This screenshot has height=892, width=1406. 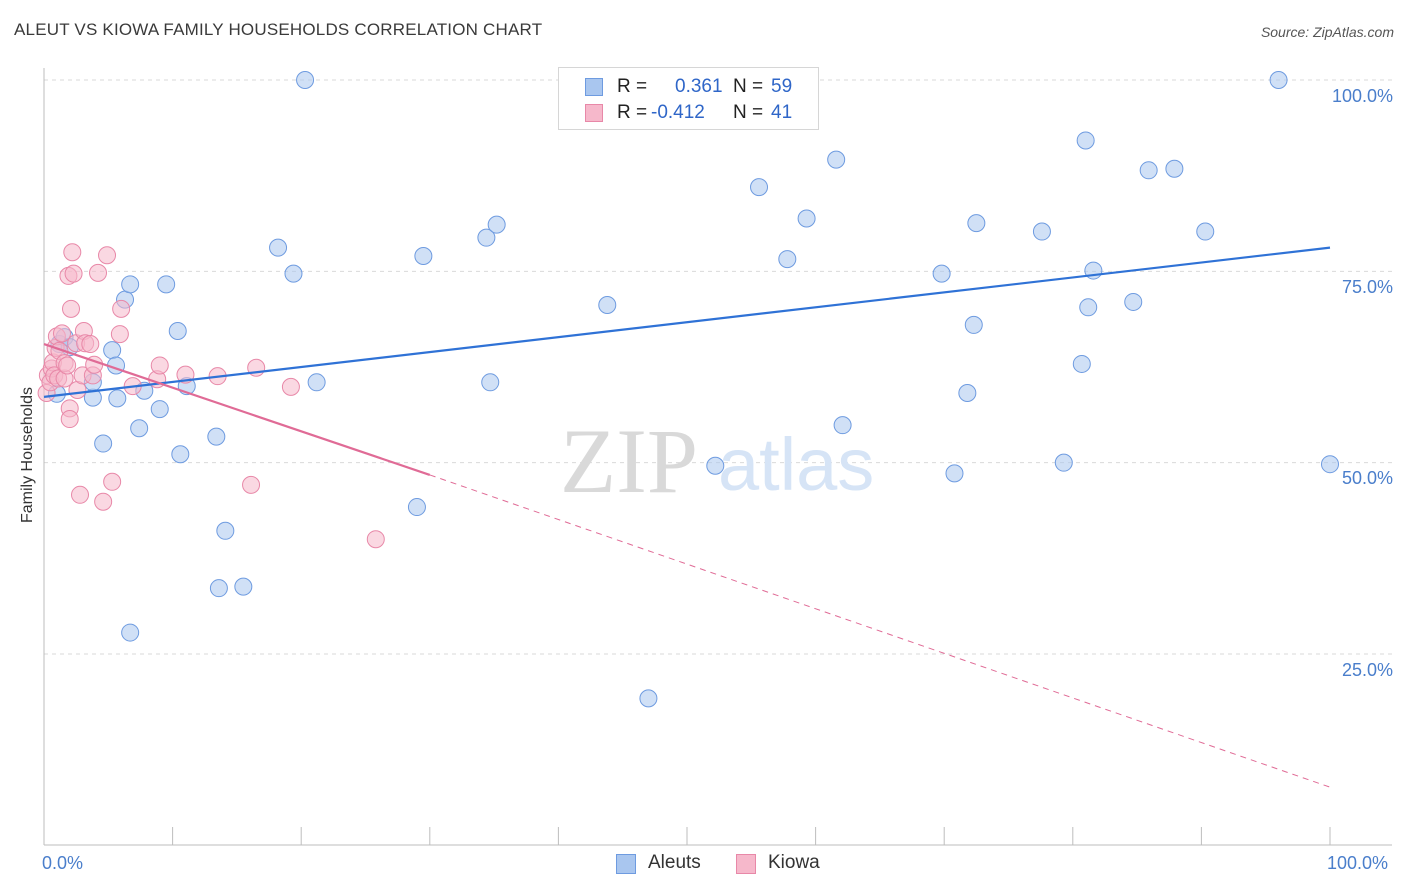 What do you see at coordinates (688, 98) in the screenshot?
I see `correlation-legend: R = 0.361 N = 59 R = -0.412 N = 41` at bounding box center [688, 98].